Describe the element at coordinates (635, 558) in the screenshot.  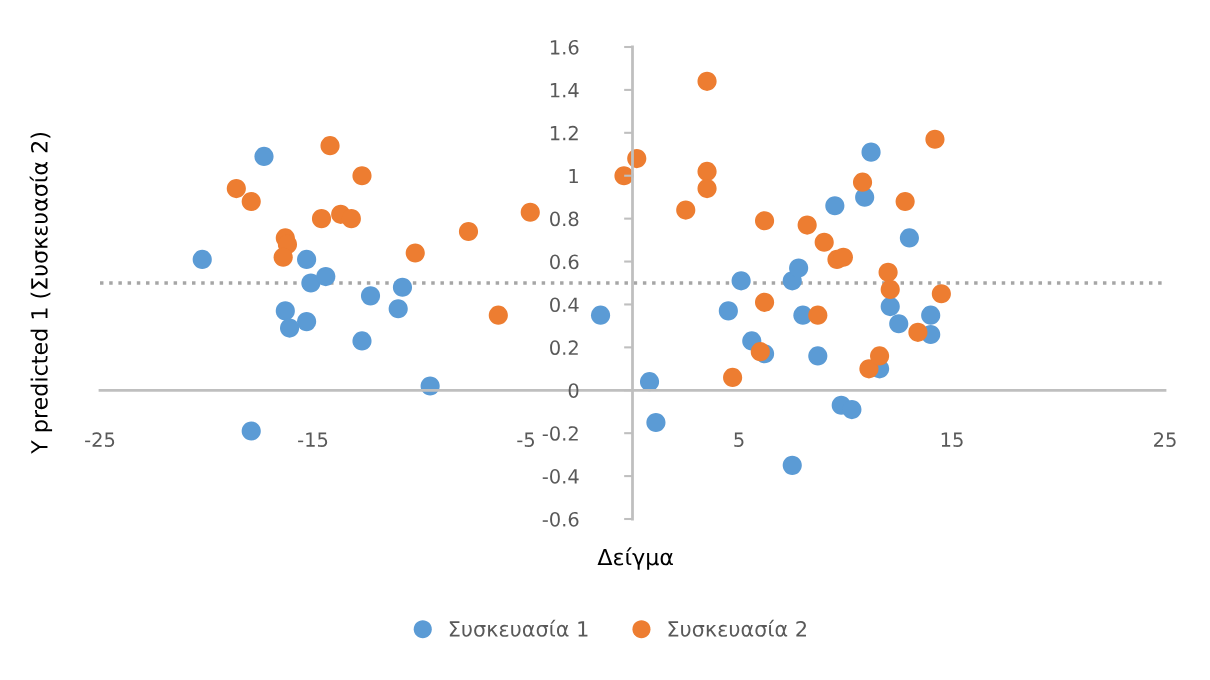
I see `x-axis-title: Δείγμα` at that location.